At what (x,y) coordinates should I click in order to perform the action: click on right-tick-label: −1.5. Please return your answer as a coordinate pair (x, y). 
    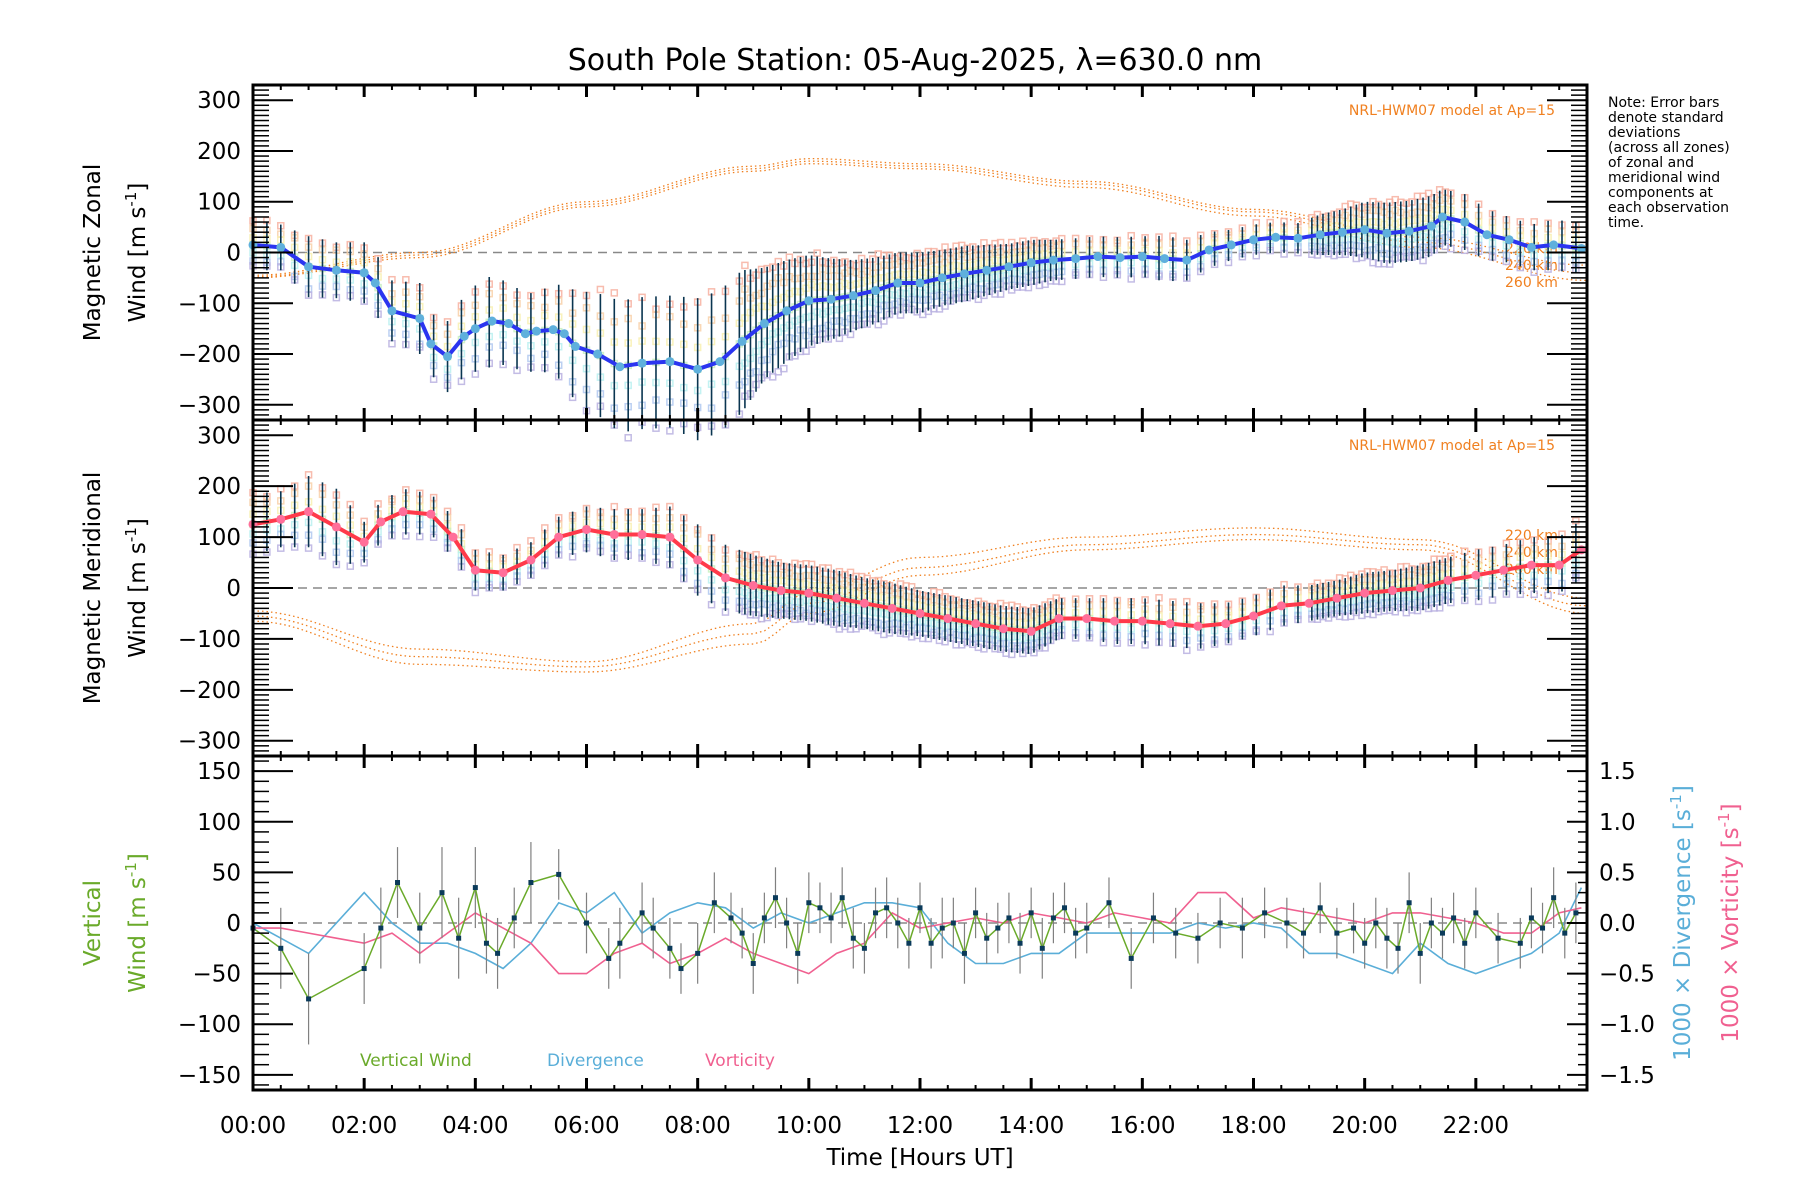
    Looking at the image, I should click on (1627, 1076).